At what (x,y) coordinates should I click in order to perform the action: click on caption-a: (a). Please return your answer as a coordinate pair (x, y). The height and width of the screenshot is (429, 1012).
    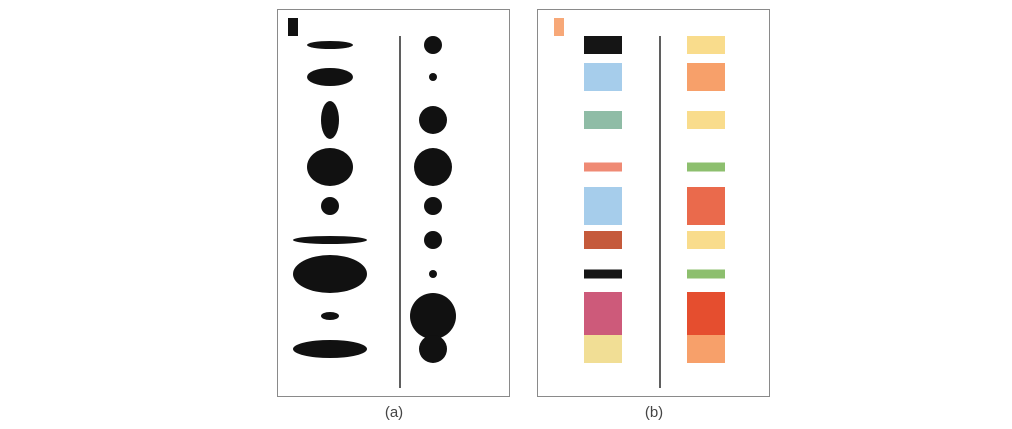
    Looking at the image, I should click on (394, 412).